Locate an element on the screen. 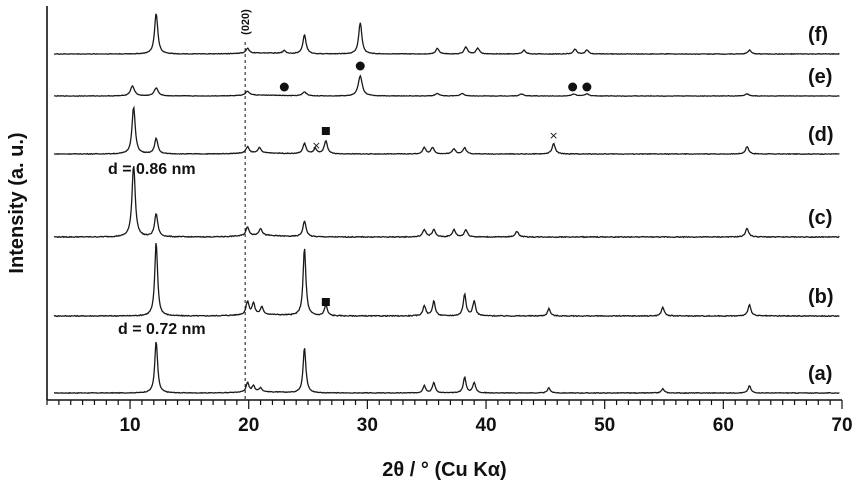  trace-labels: (a) (b) (c) (d) (e) (f) is located at coordinates (821, 204).